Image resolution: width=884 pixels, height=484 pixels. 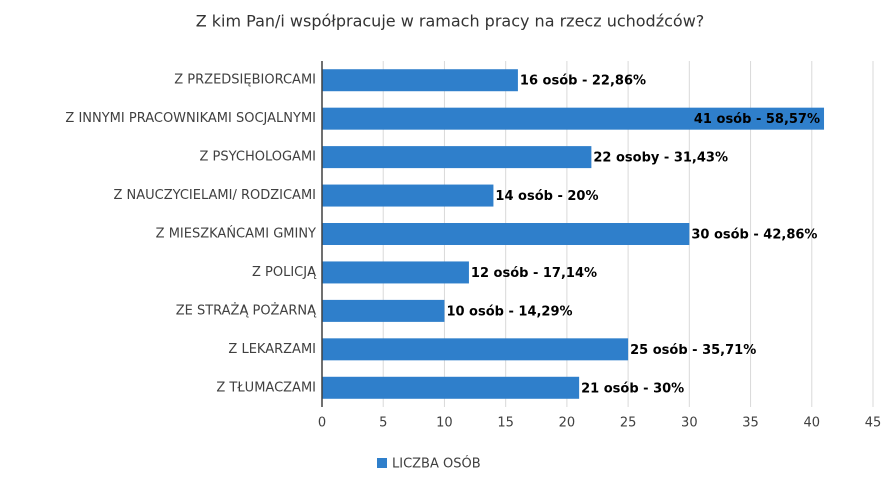 I want to click on x-tick-label: 5, so click(x=383, y=423).